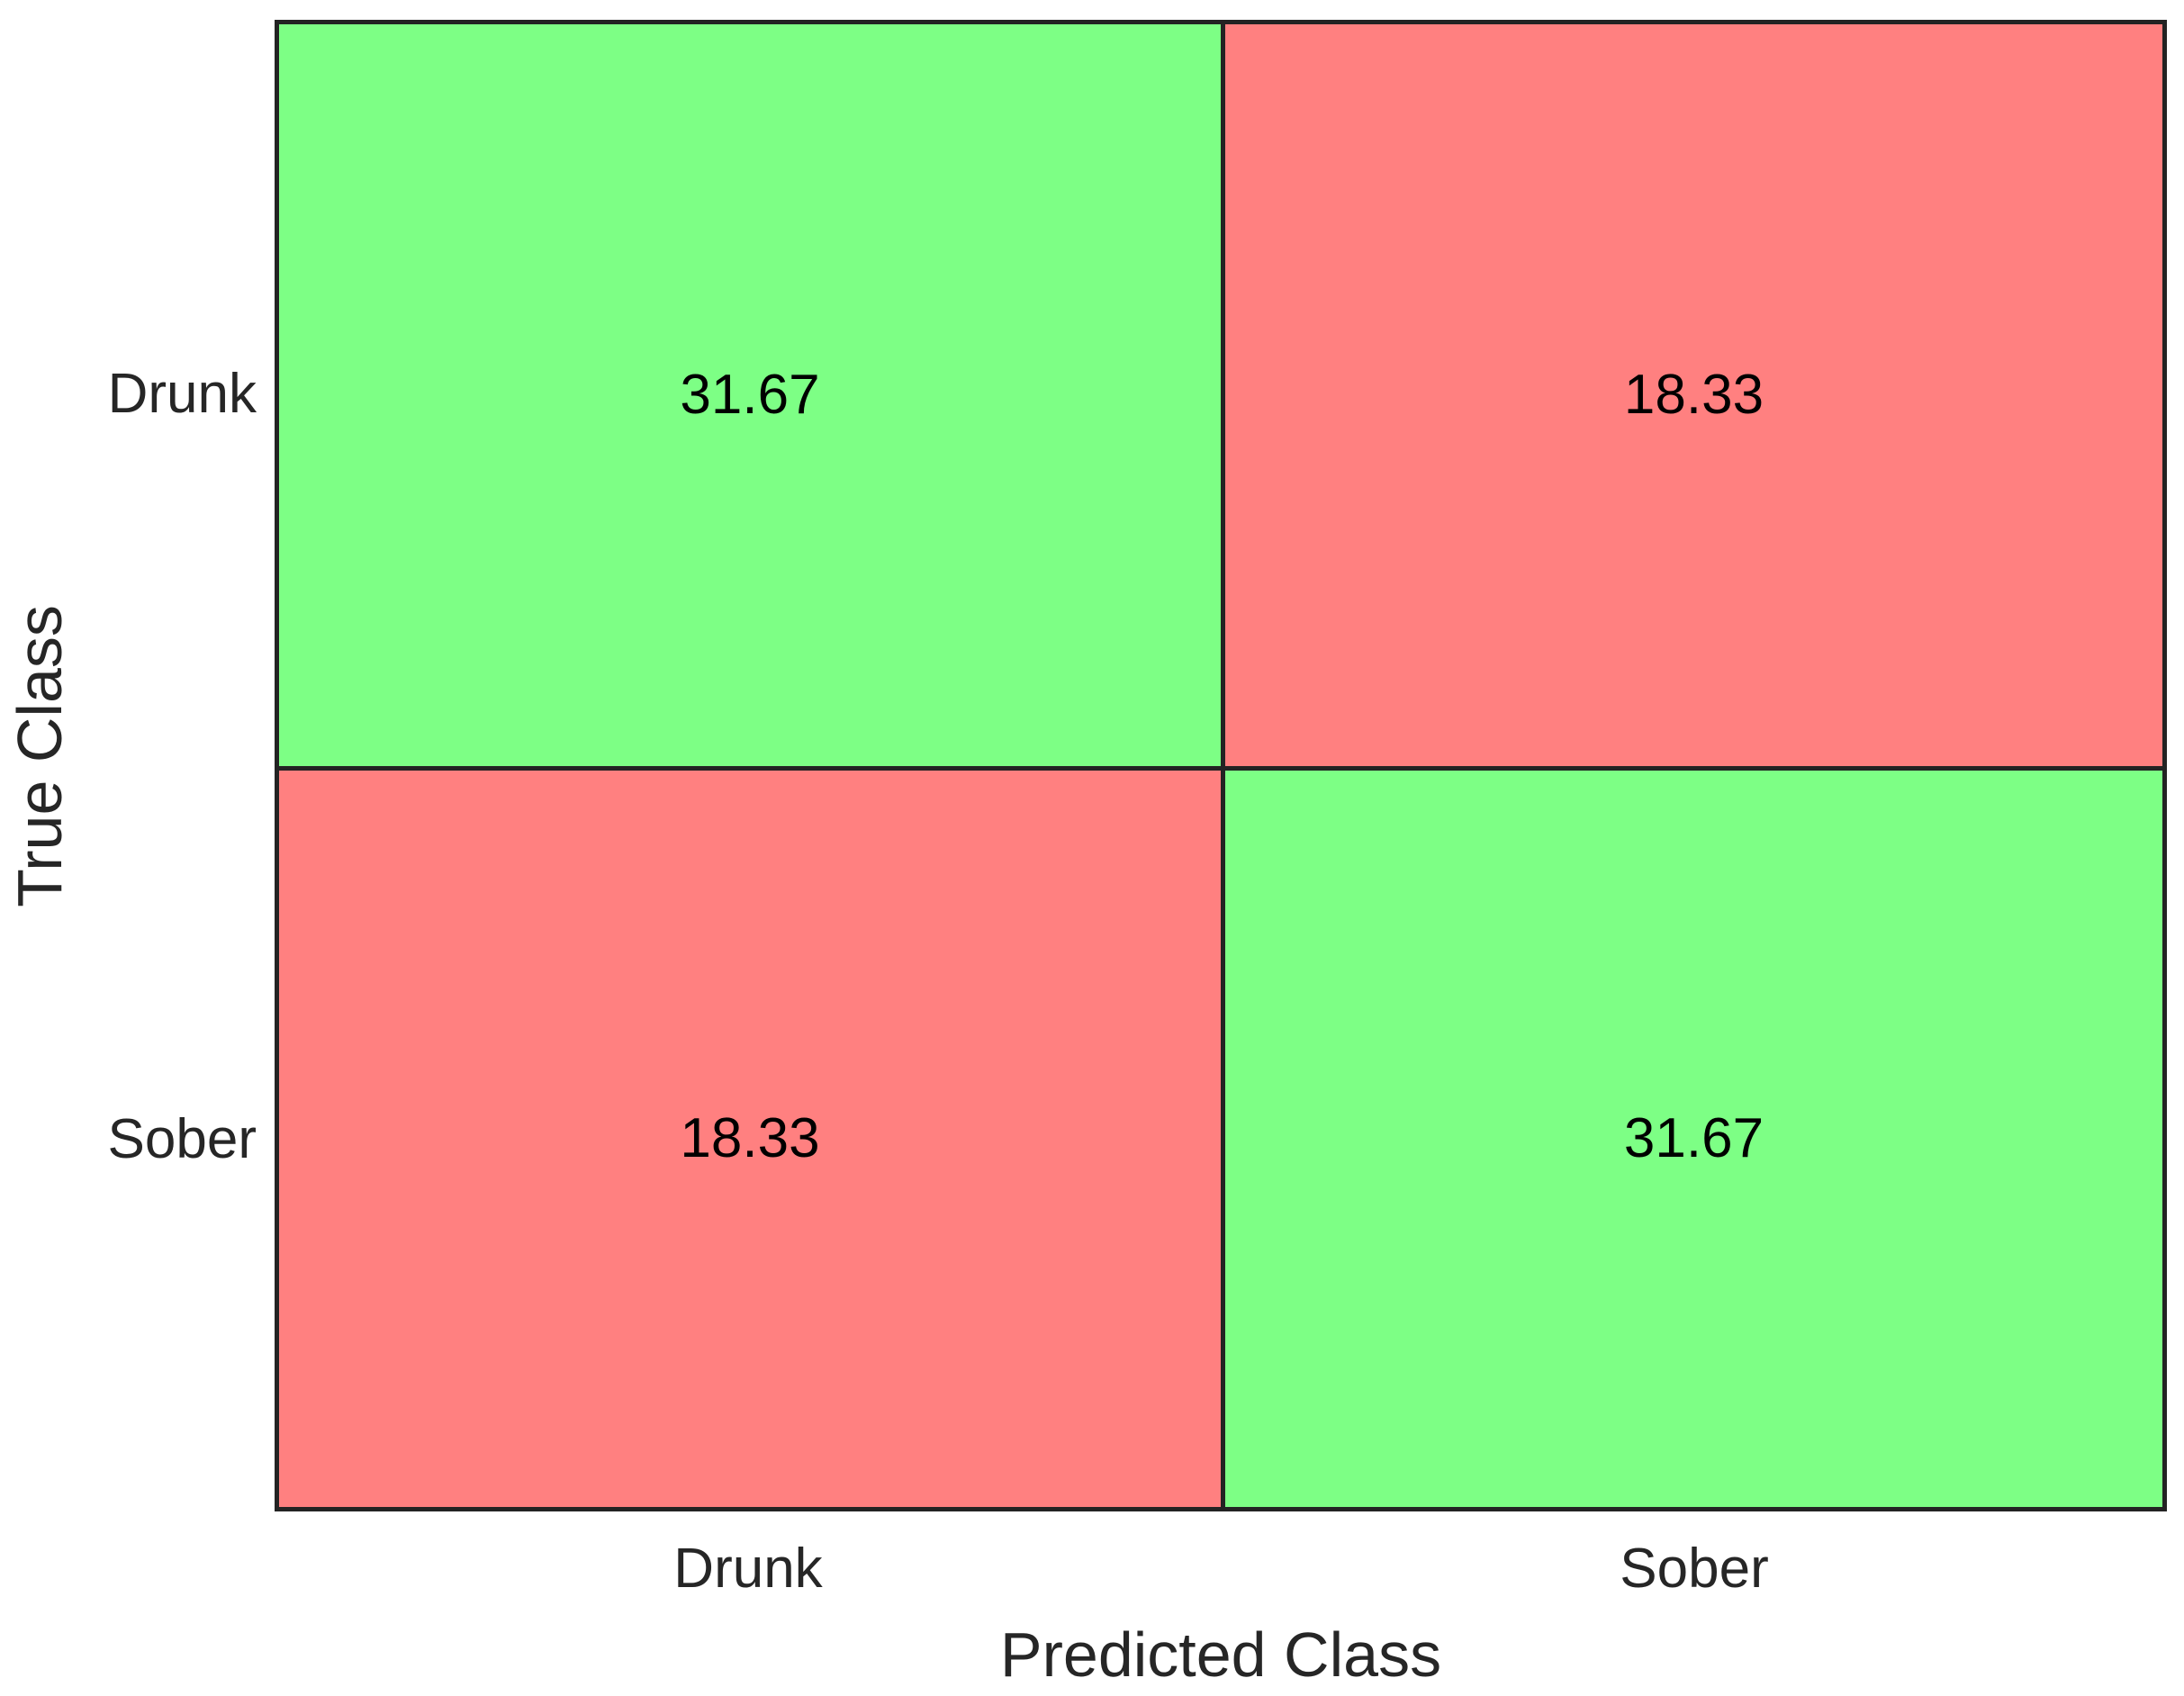 This screenshot has width=2184, height=1696. I want to click on x-tick-drunk: Drunk, so click(748, 1569).